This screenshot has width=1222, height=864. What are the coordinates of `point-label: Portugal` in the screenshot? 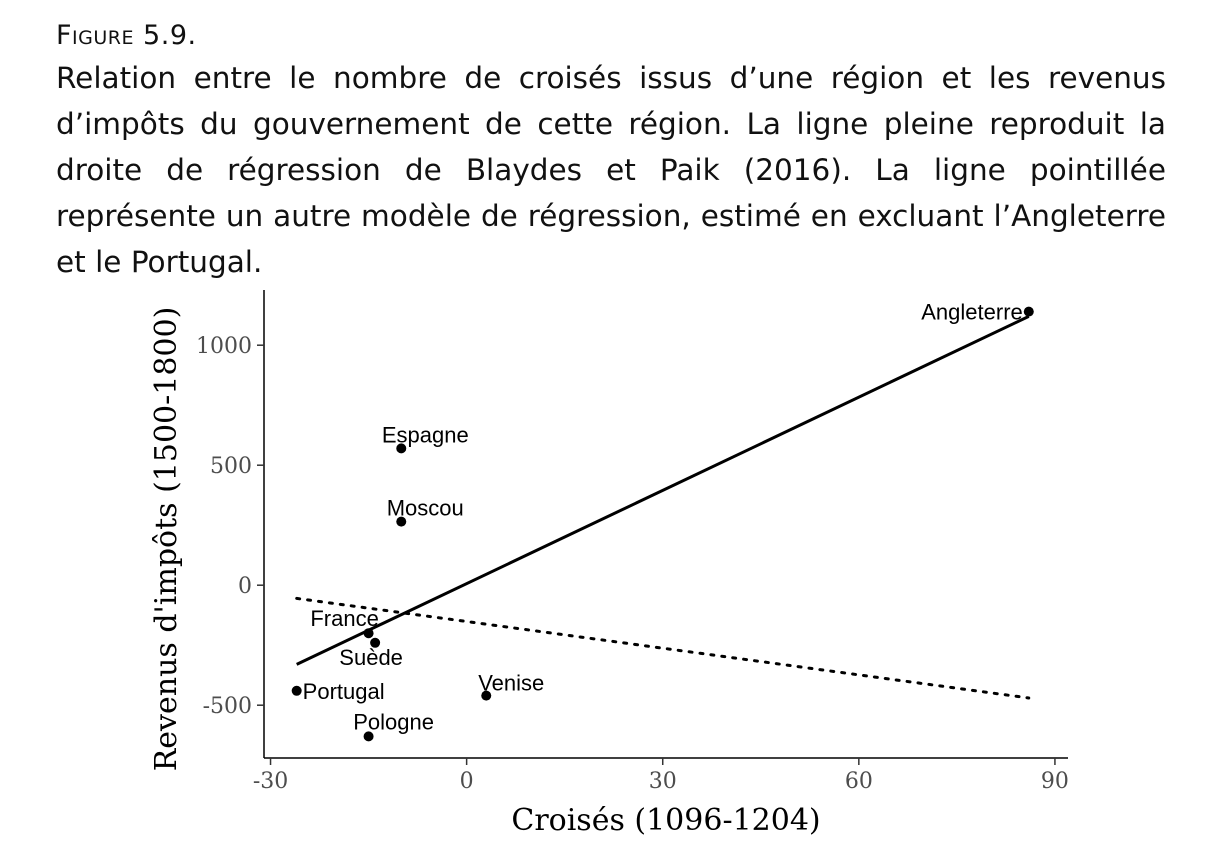 It's located at (344, 691).